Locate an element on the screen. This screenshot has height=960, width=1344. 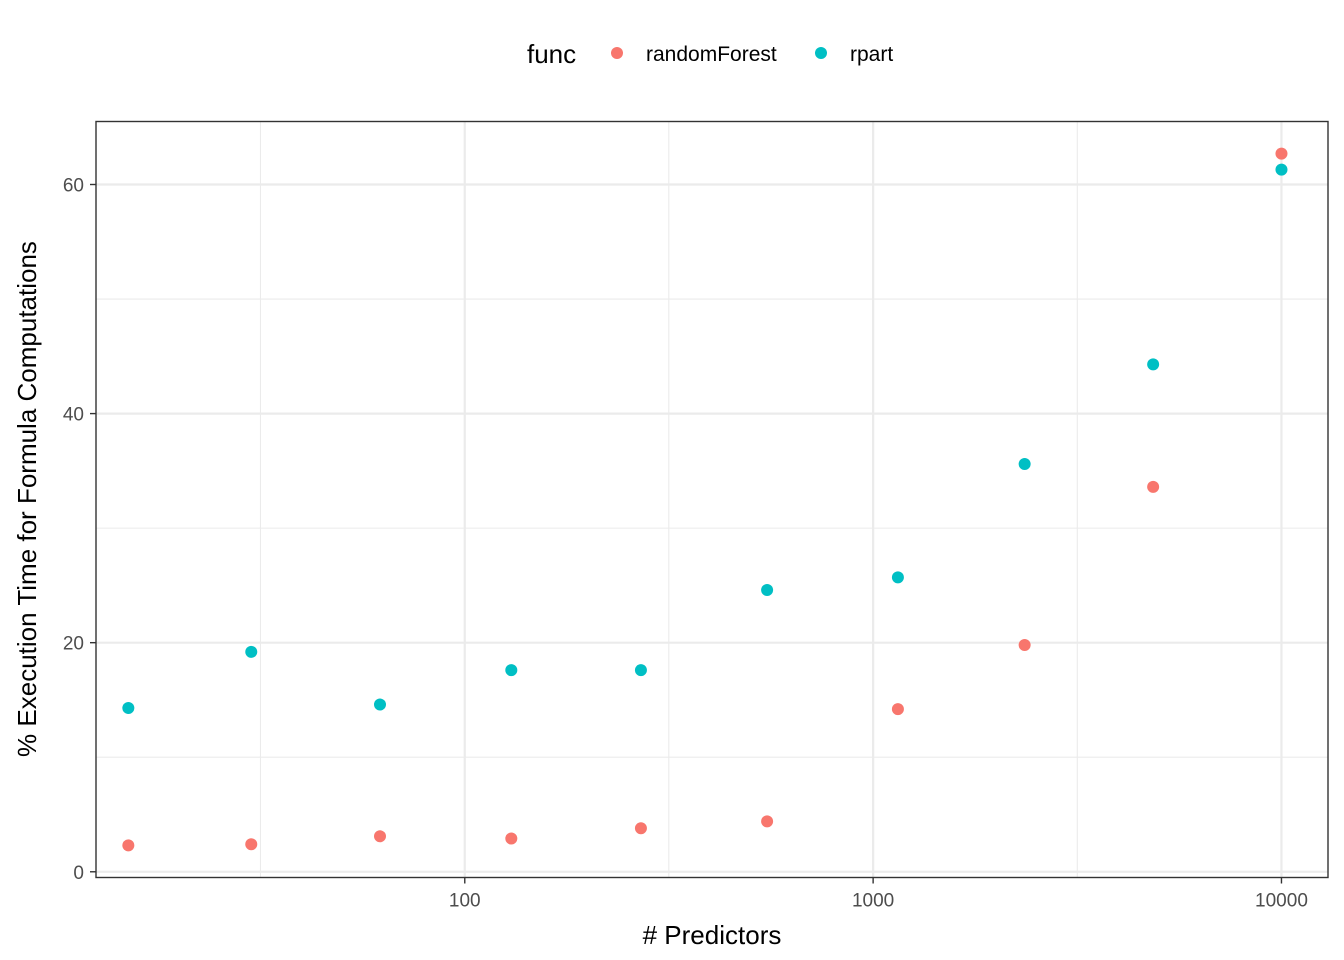
x-axis-title: # Predictors is located at coordinates (712, 935).